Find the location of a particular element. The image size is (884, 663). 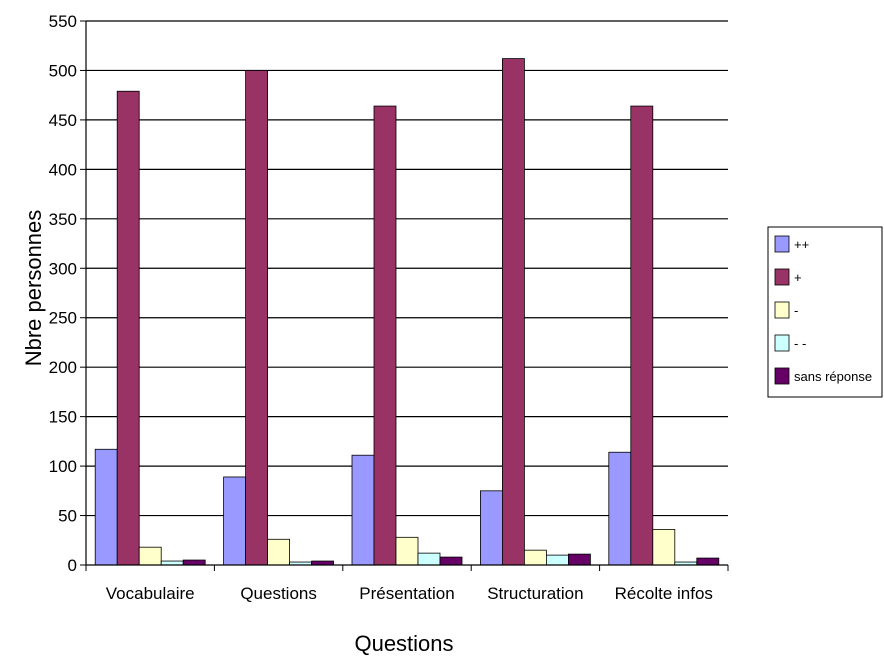

x-axis-title: Questions is located at coordinates (403, 643).